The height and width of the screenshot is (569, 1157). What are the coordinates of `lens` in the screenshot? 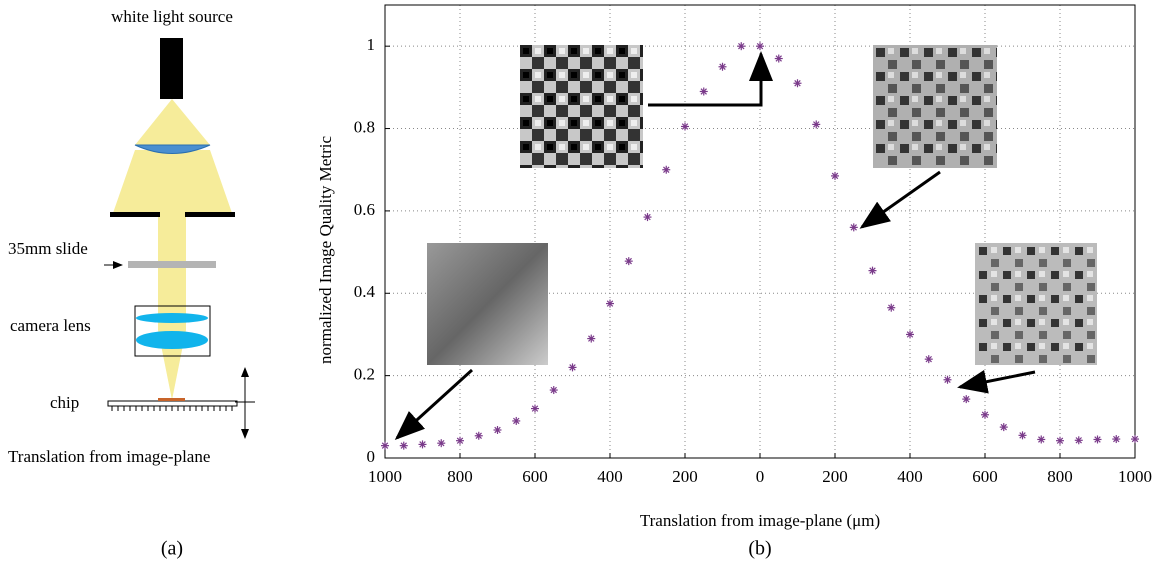 It's located at (172, 340).